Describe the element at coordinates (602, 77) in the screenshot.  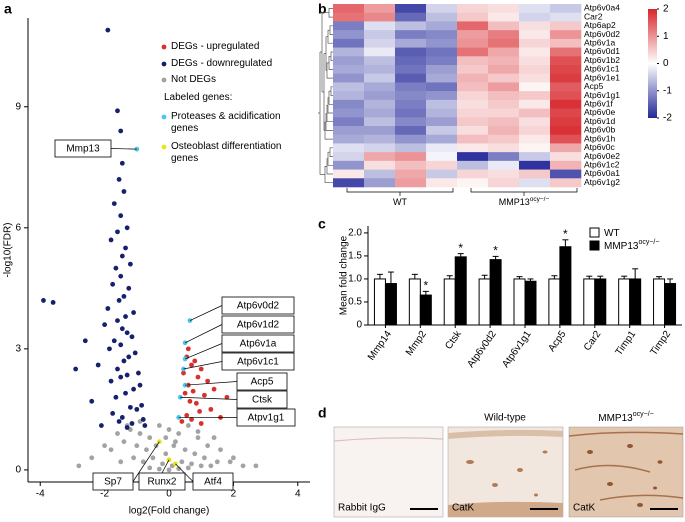
I see `row-label: Atp6v1e1` at that location.